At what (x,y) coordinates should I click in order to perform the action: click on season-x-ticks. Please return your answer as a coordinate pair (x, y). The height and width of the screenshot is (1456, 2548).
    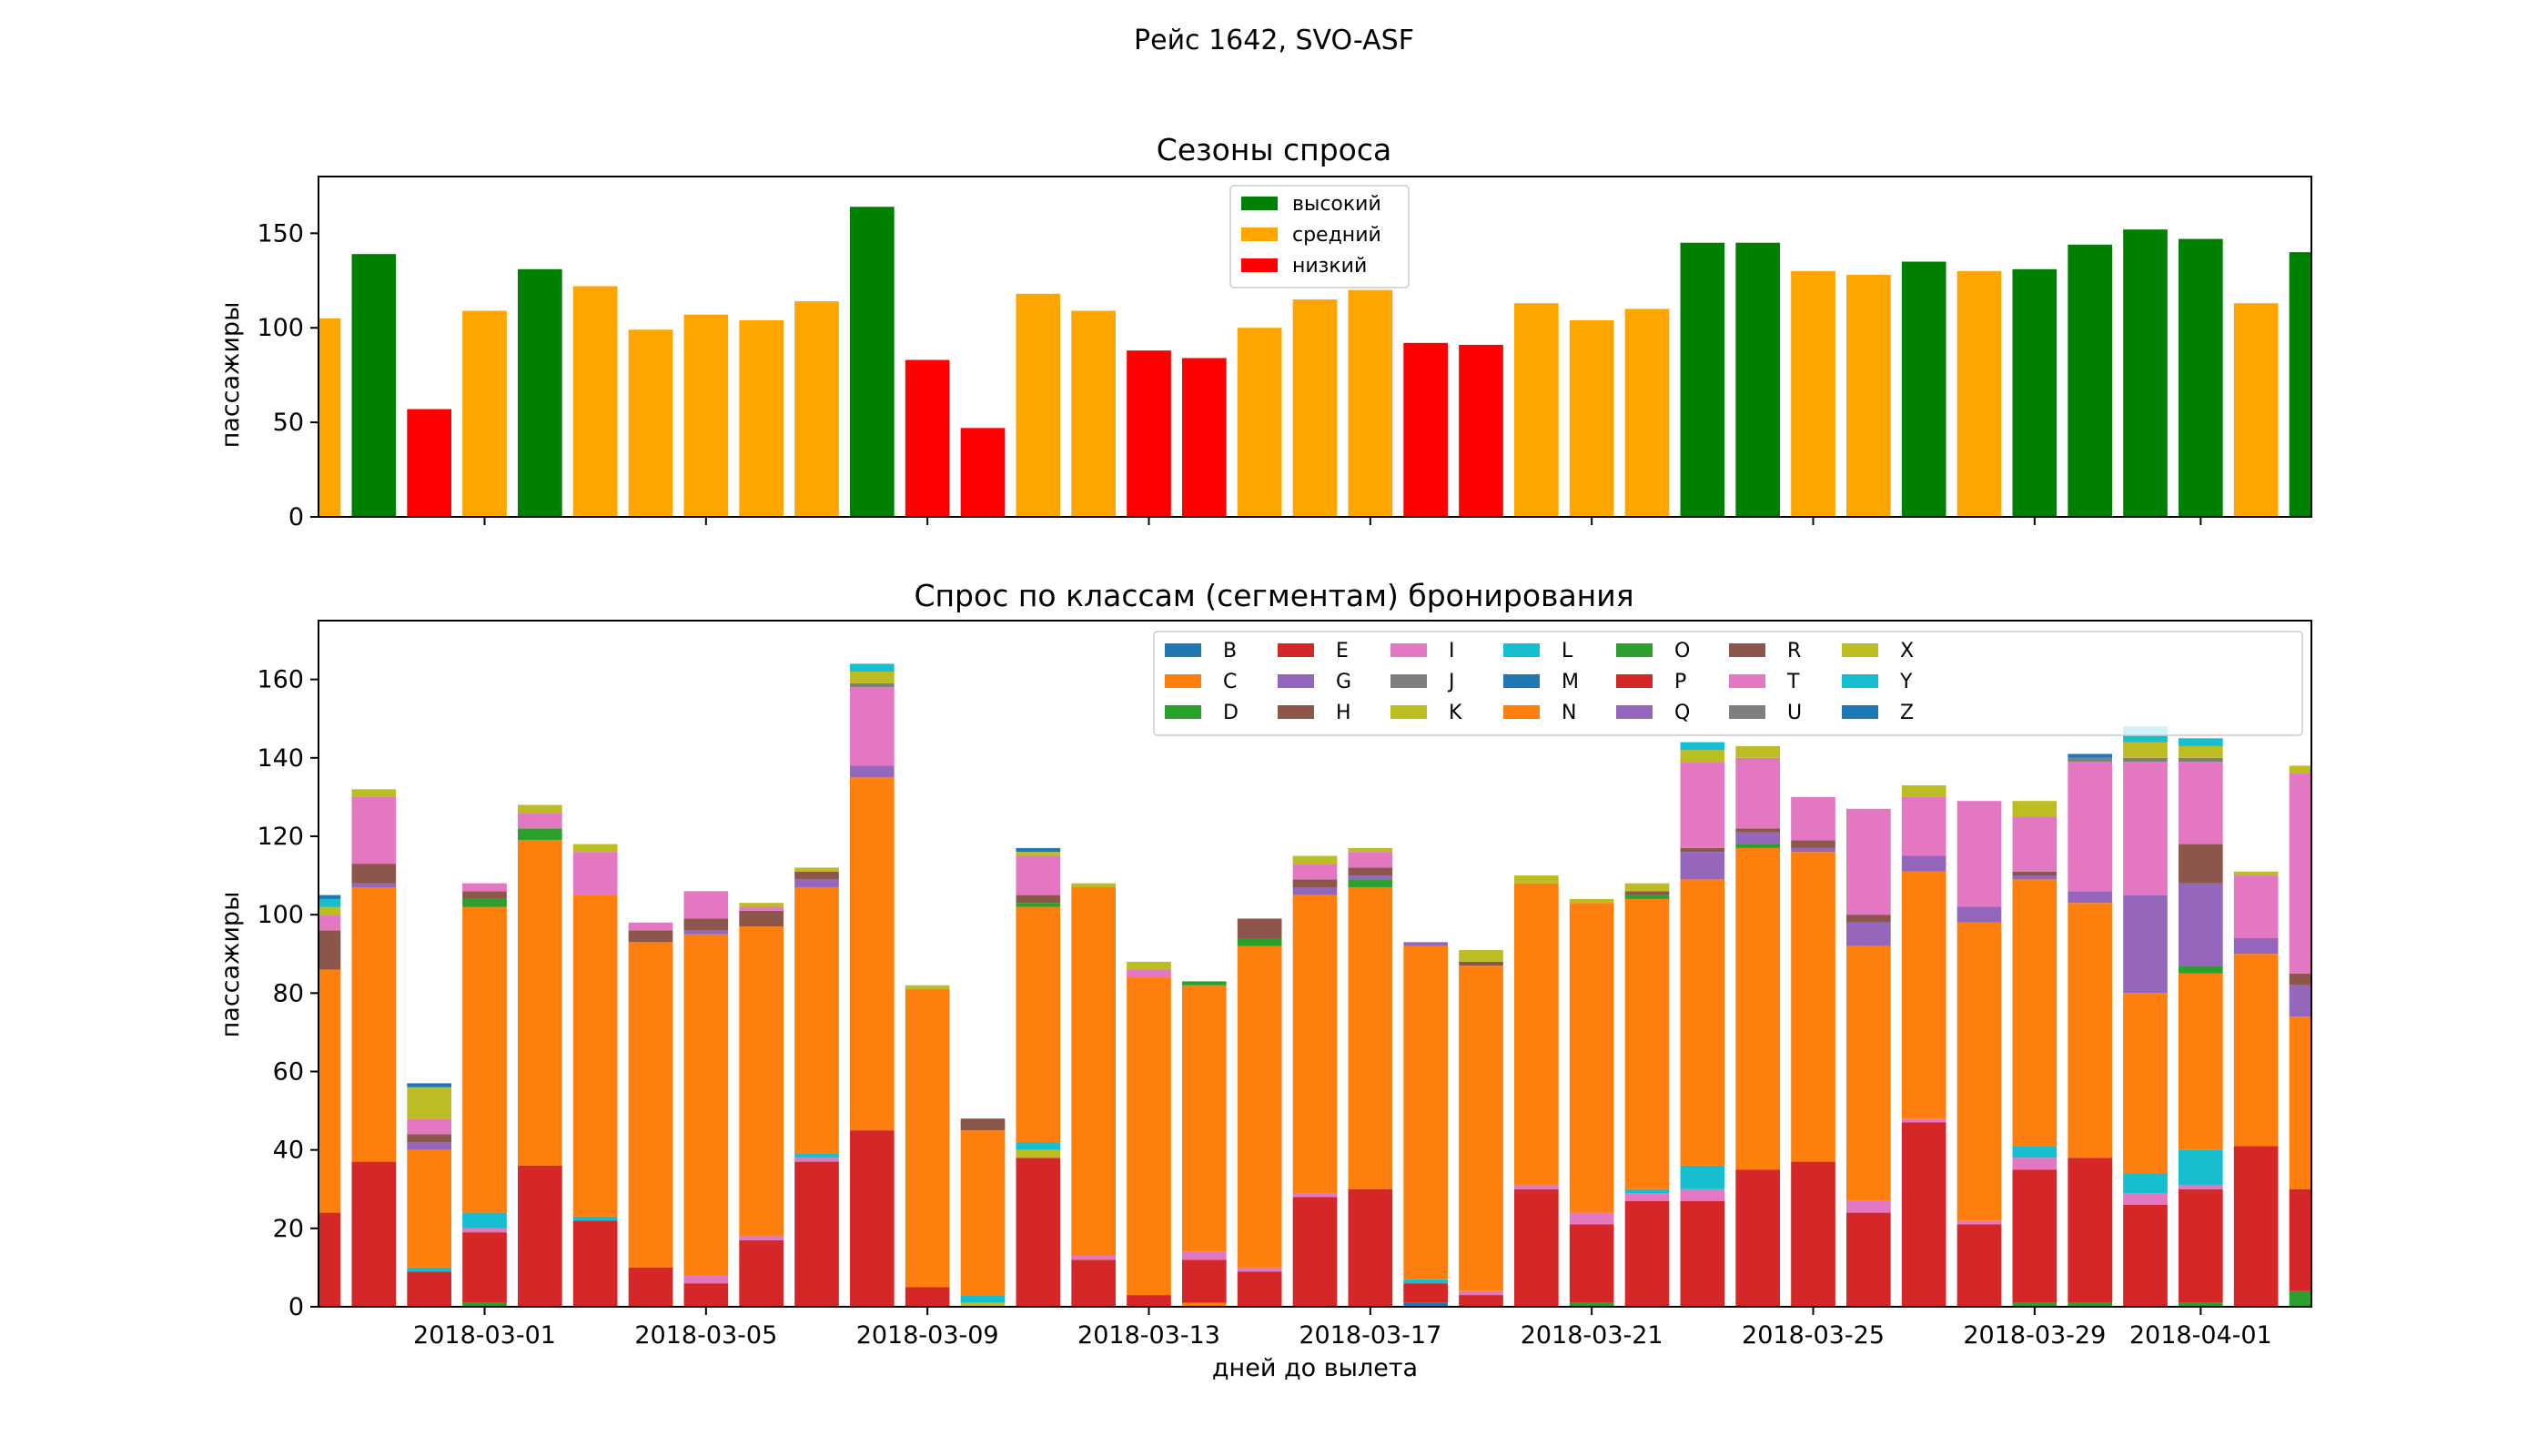
    Looking at the image, I should click on (1343, 521).